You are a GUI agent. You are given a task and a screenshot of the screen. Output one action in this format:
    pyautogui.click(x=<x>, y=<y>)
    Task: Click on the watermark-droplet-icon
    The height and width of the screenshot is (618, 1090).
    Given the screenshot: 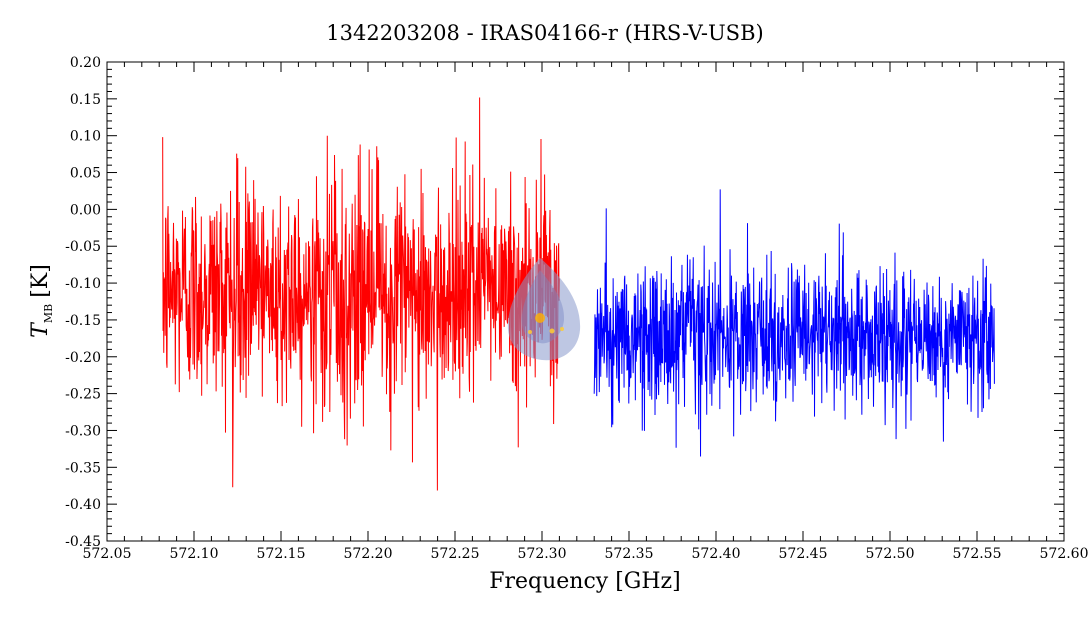 What is the action you would take?
    pyautogui.click(x=544, y=309)
    